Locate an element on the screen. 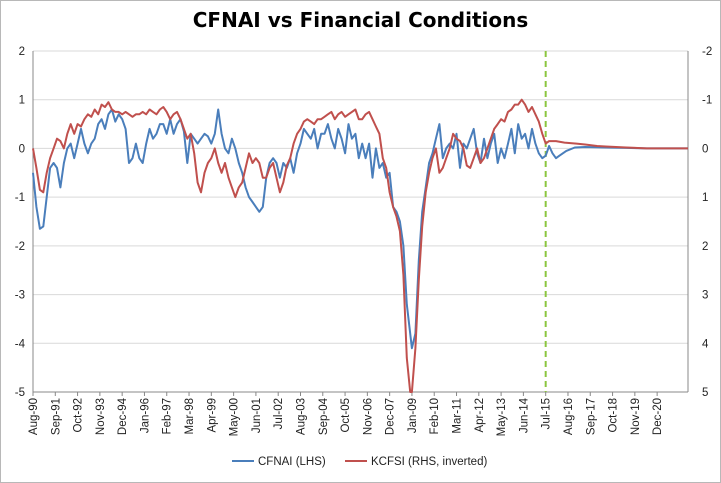 The height and width of the screenshot is (483, 721). x-tick-label: Jan-09 is located at coordinates (413, 415).